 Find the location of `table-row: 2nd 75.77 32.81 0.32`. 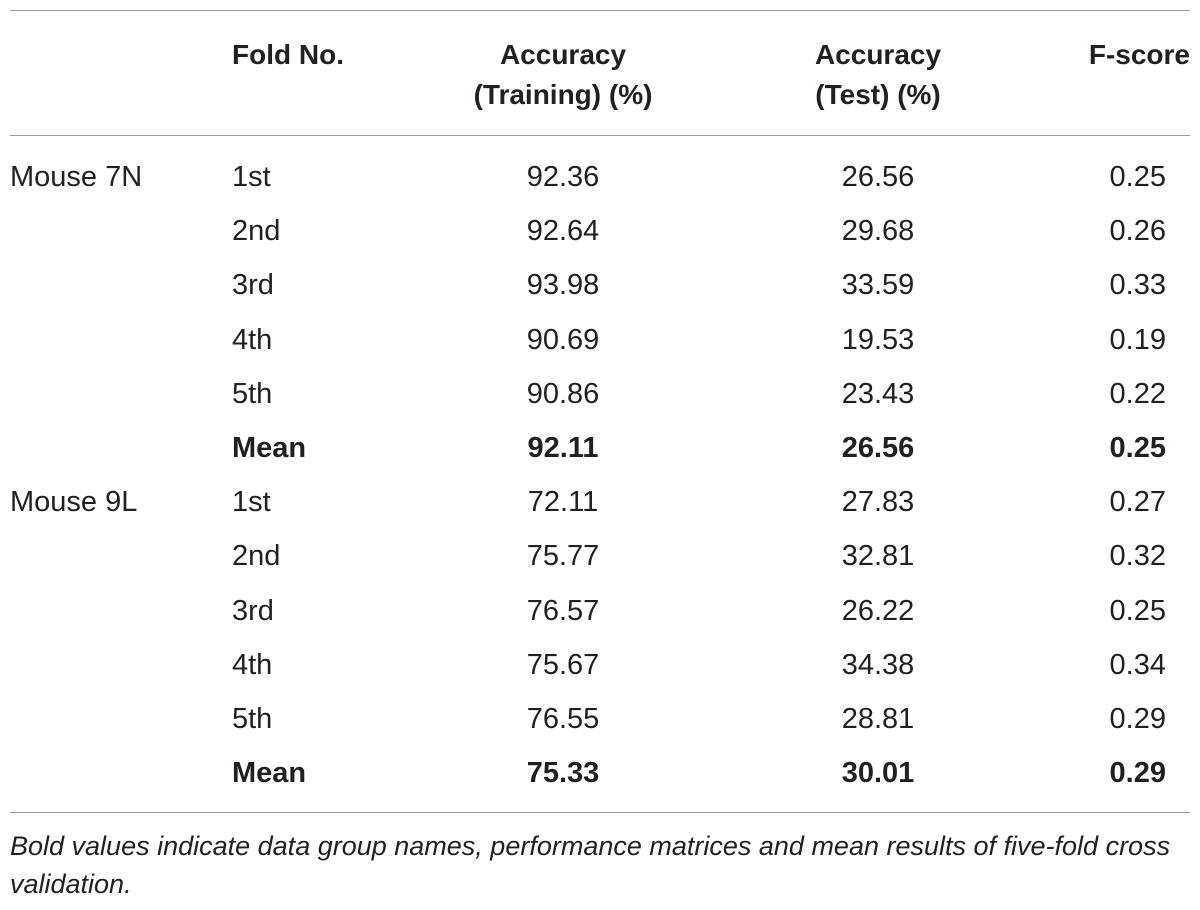

table-row: 2nd 75.77 32.81 0.32 is located at coordinates (600, 556).